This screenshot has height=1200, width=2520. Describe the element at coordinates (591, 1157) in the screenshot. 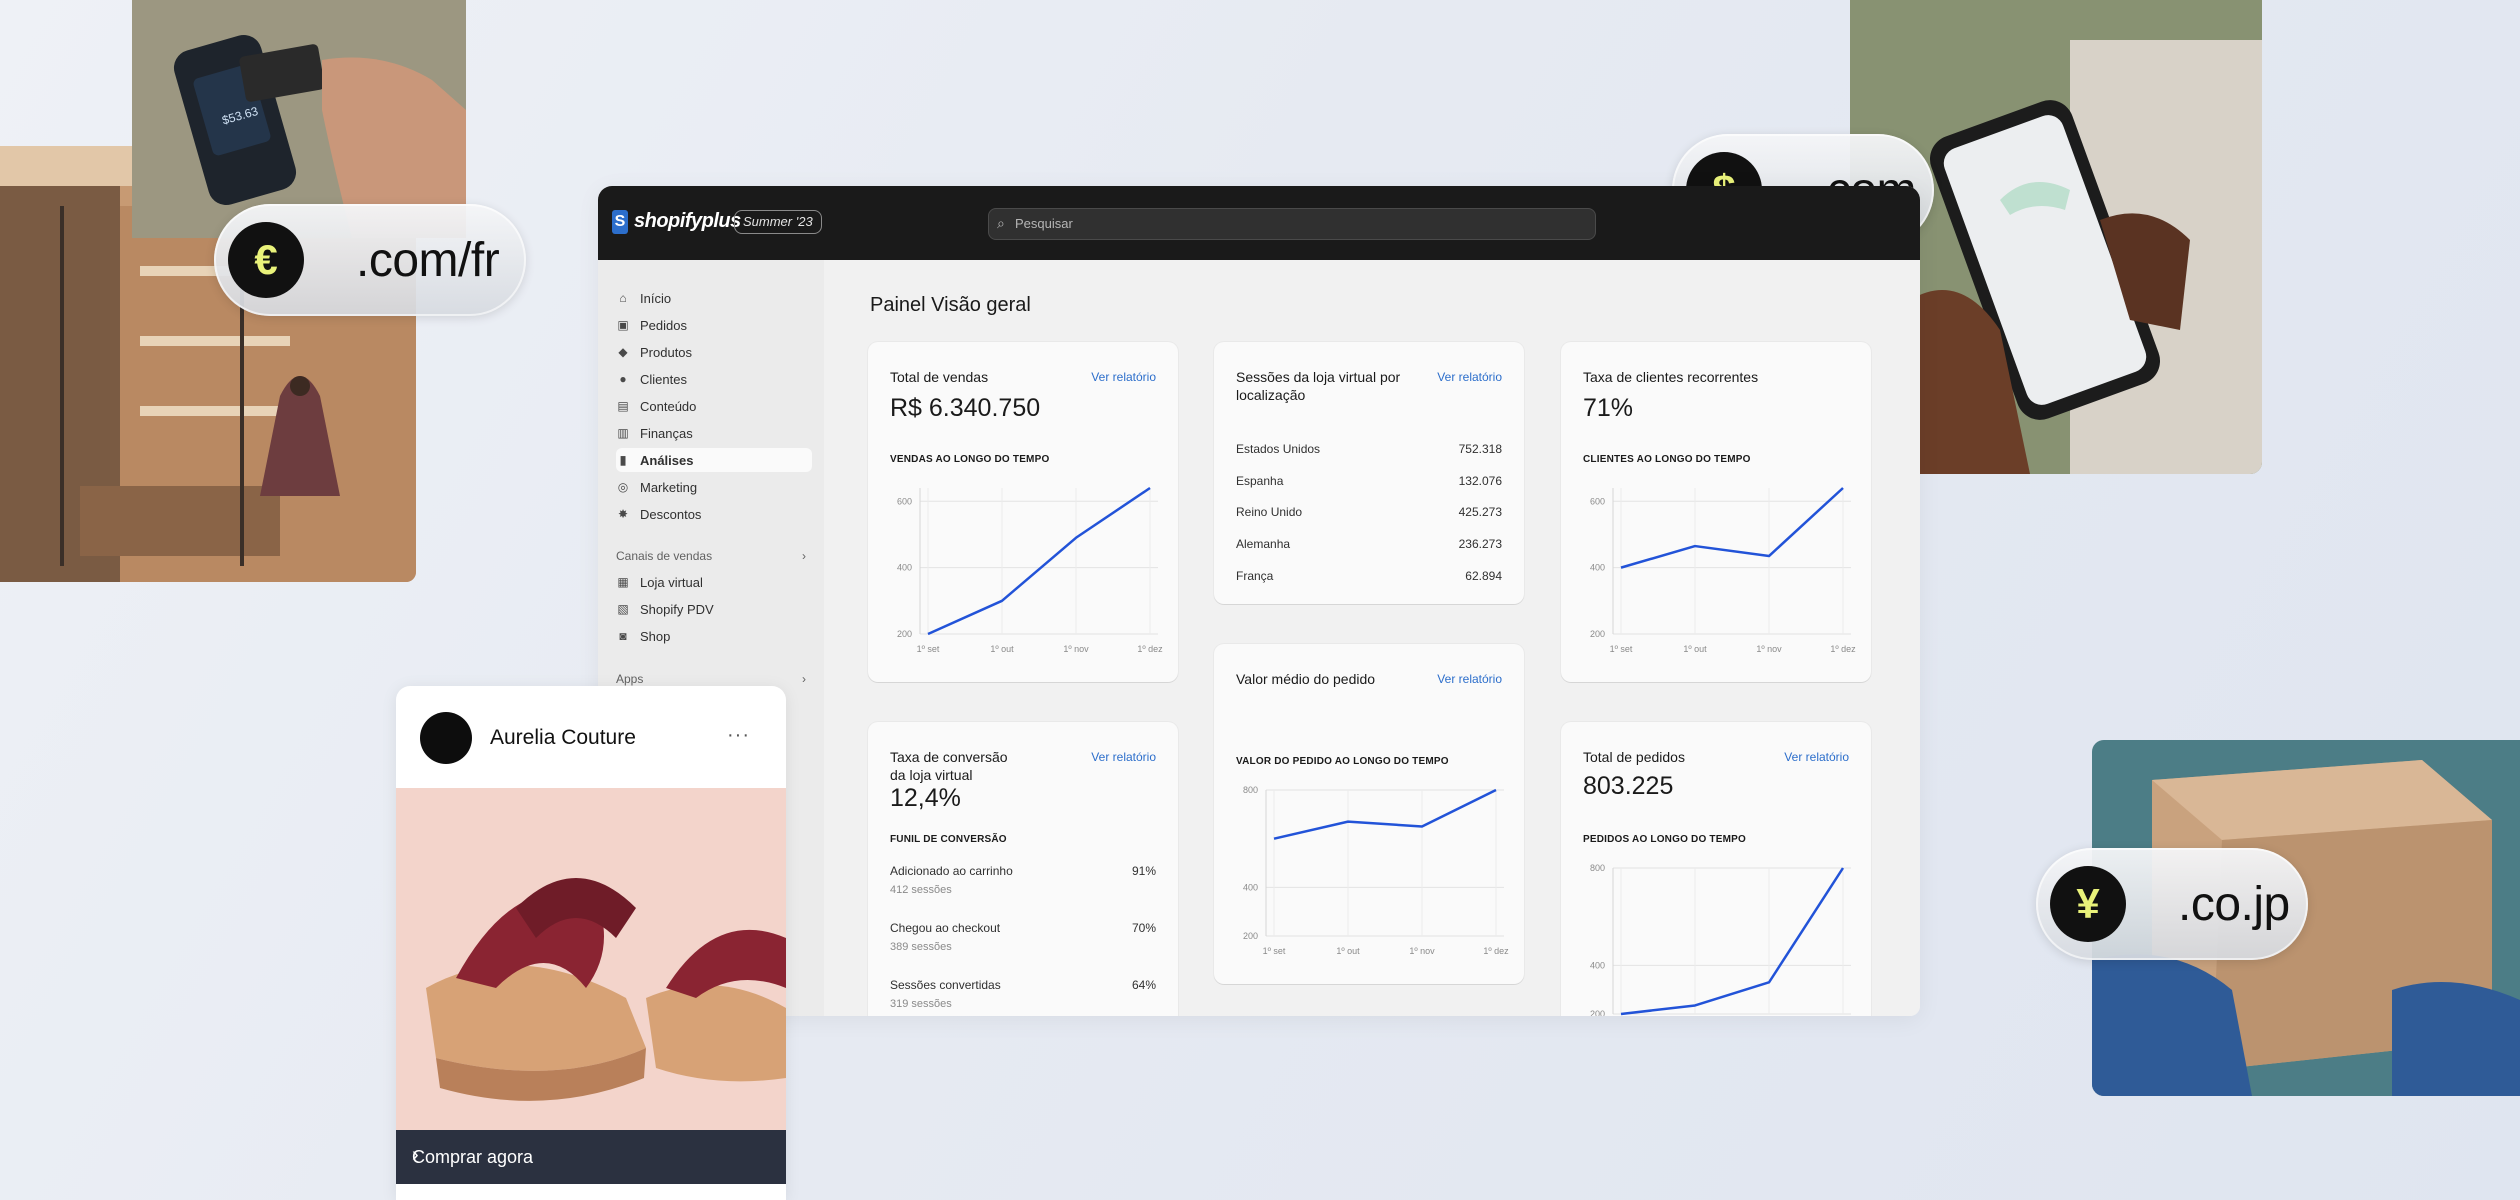

I see `buy-now-button: Comprar agora ›` at that location.